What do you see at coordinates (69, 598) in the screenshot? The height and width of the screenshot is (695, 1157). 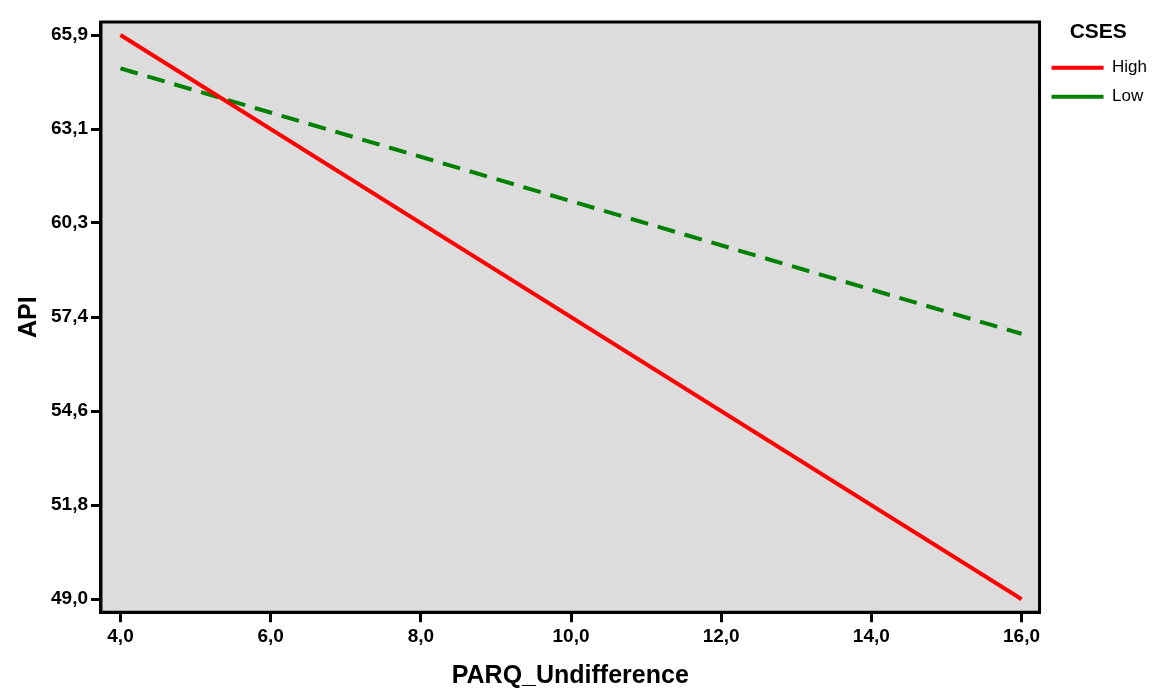 I see `y-tick-label: 49,0` at bounding box center [69, 598].